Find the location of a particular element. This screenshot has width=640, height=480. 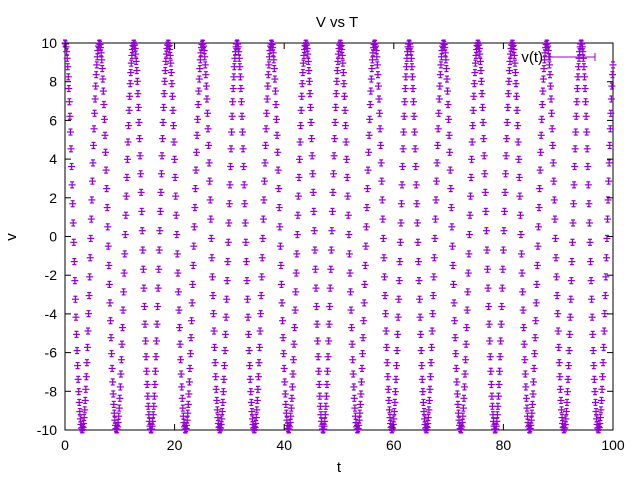

x-axis-label: t is located at coordinates (339, 467).